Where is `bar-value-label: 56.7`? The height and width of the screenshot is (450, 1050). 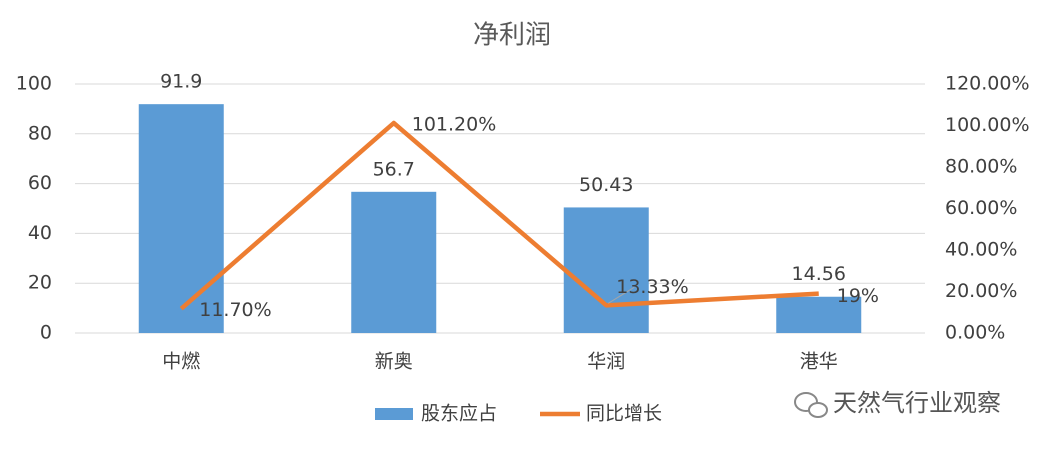
bar-value-label: 56.7 is located at coordinates (394, 169).